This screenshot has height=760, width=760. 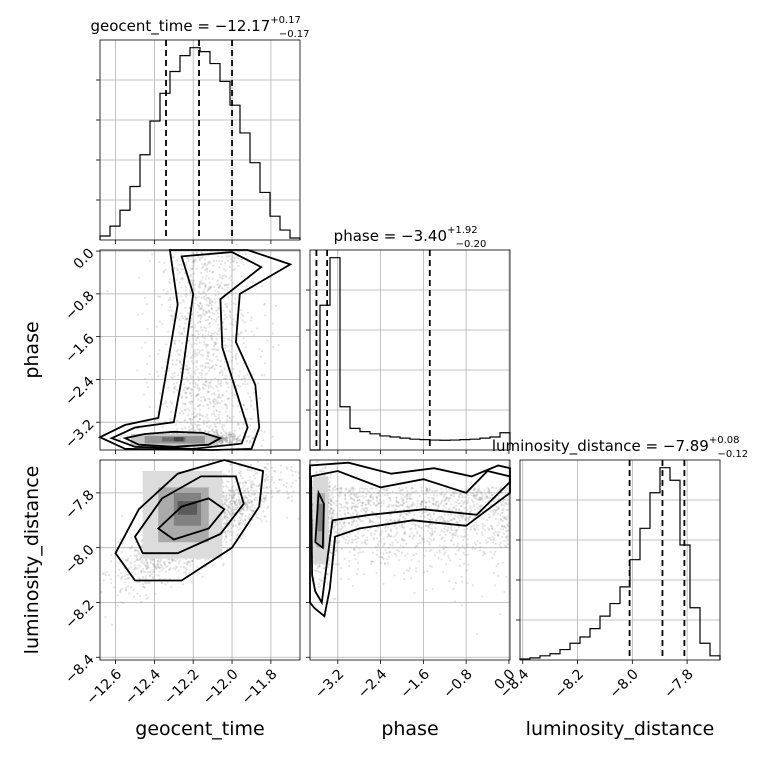 What do you see at coordinates (143, 687) in the screenshot?
I see `x-tick-label-geocent_time-1: −12.4` at bounding box center [143, 687].